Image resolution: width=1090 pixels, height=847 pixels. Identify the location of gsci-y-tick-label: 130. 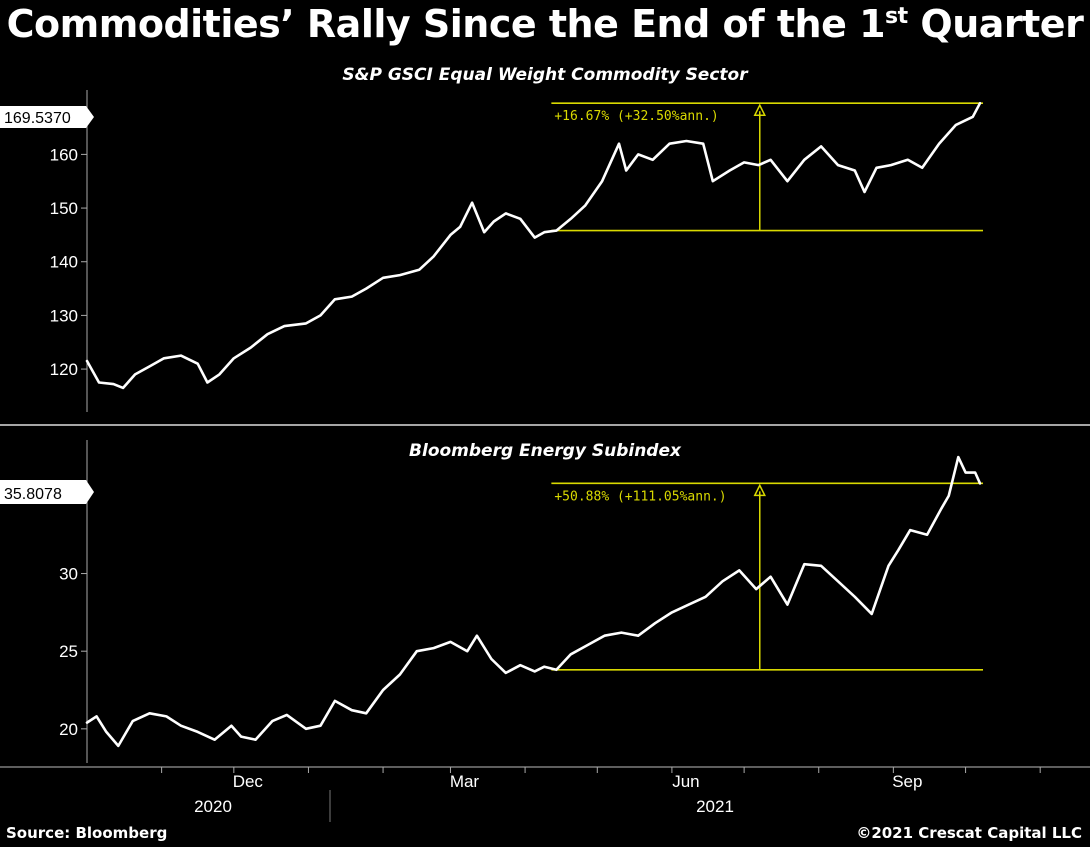
(64, 315).